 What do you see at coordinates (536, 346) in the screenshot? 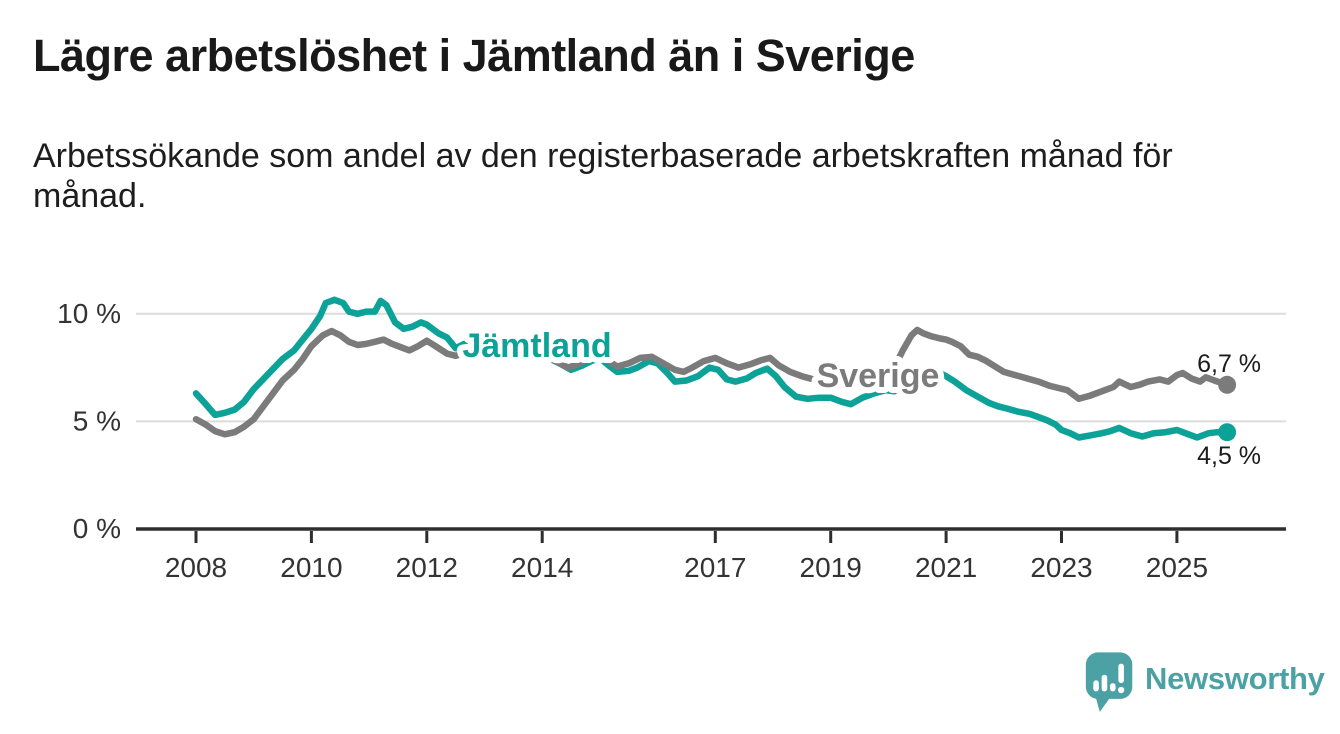
I see `series-label-jämtland: Jämtland` at bounding box center [536, 346].